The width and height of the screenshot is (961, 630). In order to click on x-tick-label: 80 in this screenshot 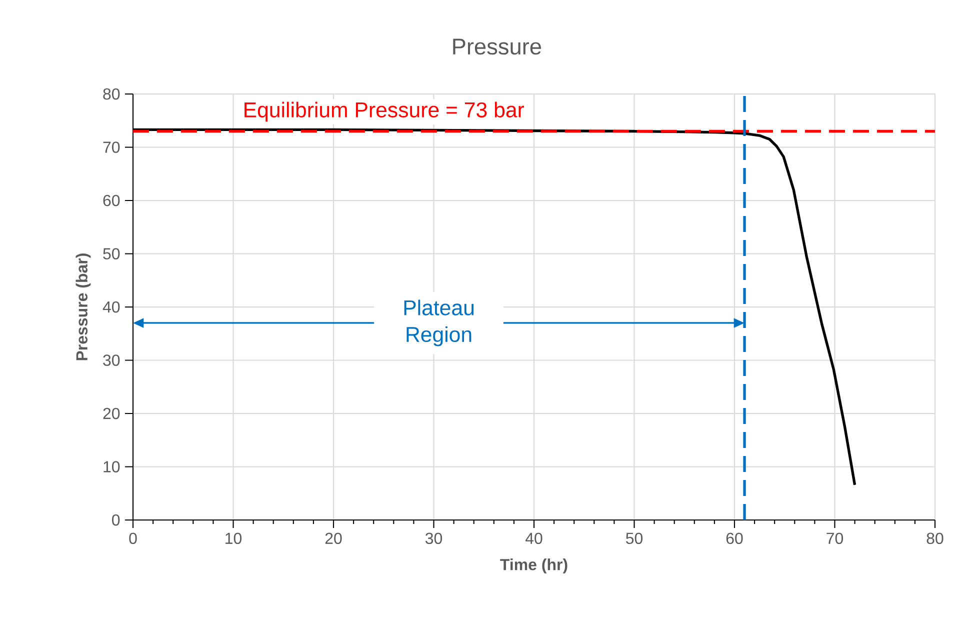, I will do `click(935, 538)`.